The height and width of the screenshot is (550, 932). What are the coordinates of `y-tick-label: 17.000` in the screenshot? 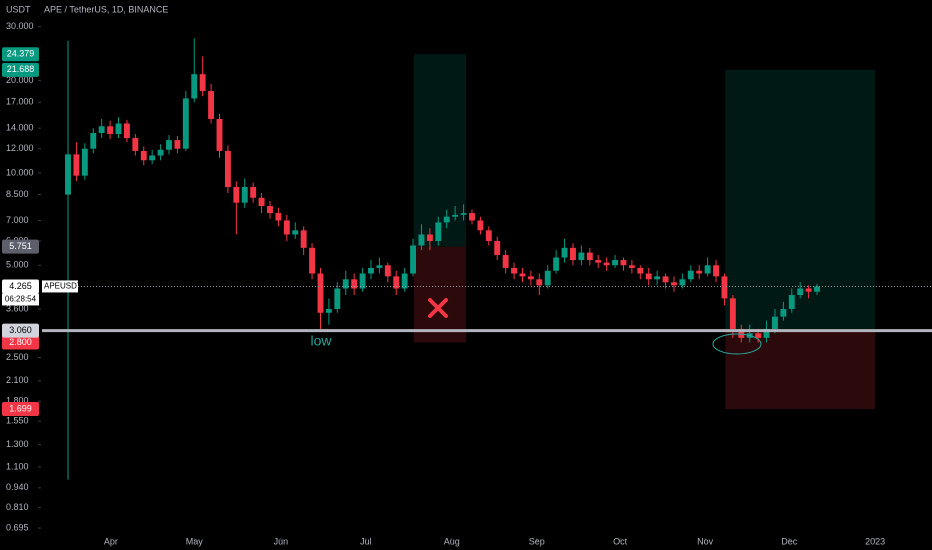 It's located at (20, 102).